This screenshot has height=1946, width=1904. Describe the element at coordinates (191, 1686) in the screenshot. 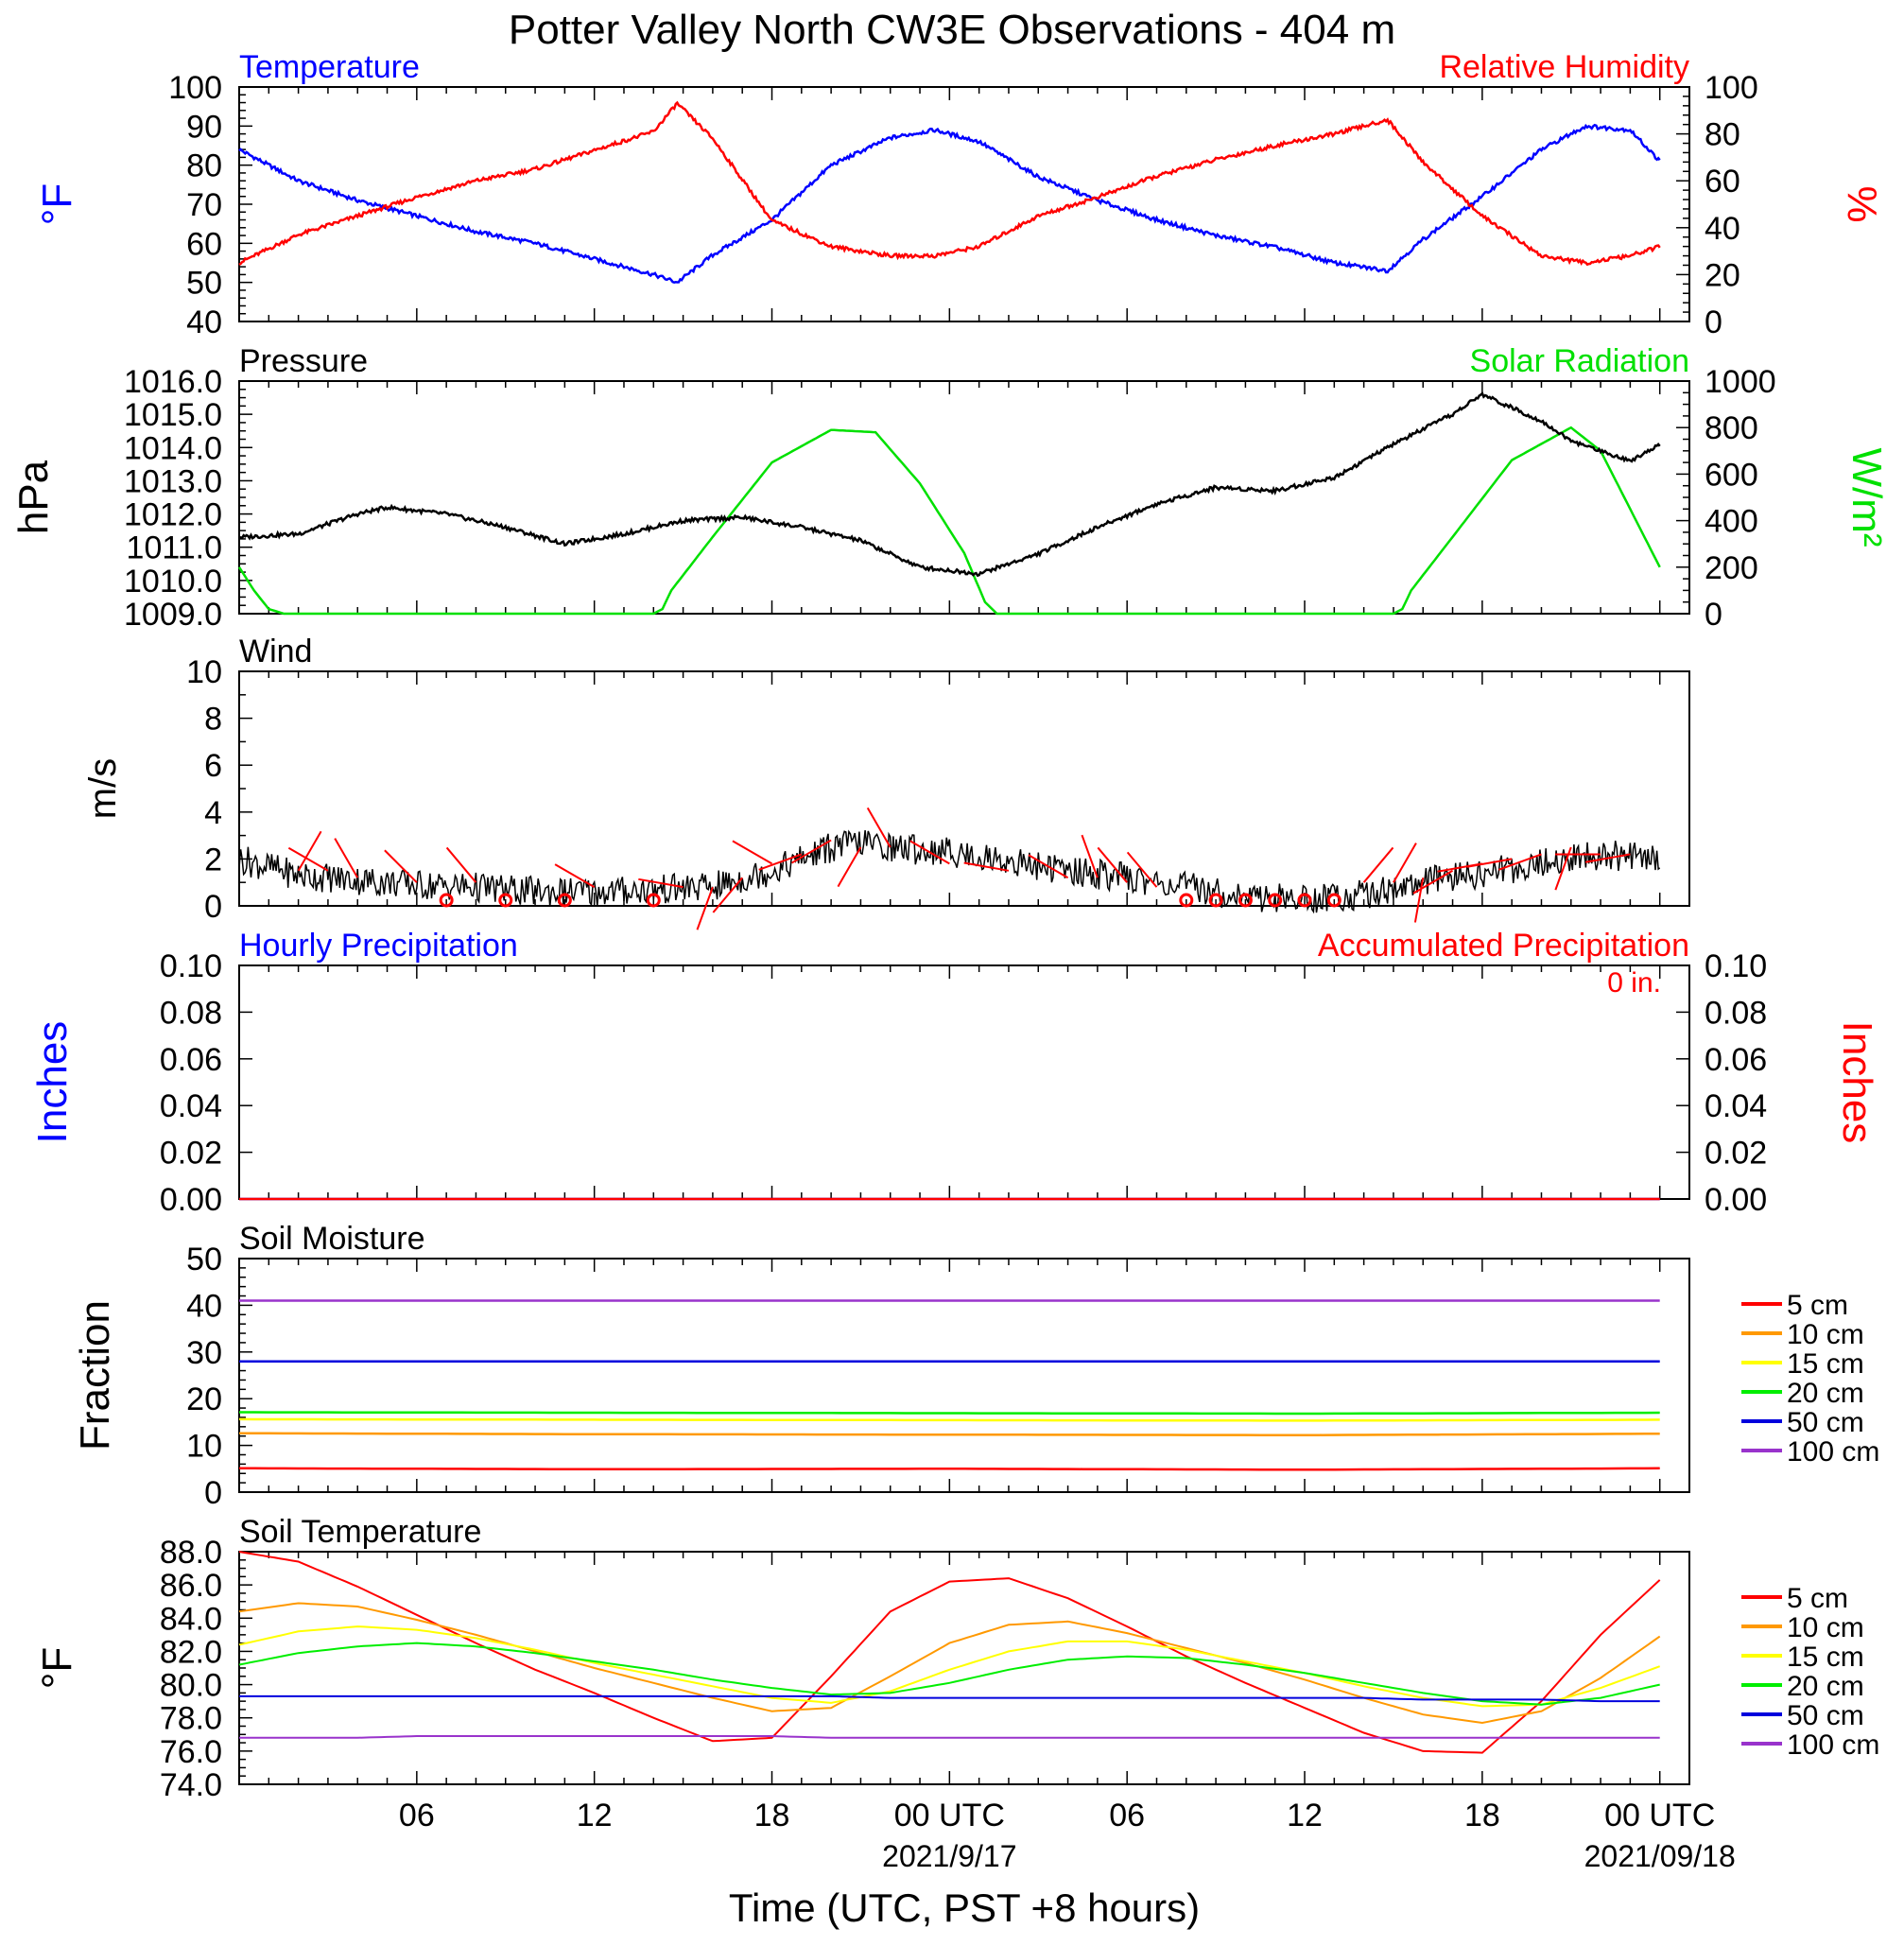

I see `panel-5-left-tick-label: 80.0` at that location.